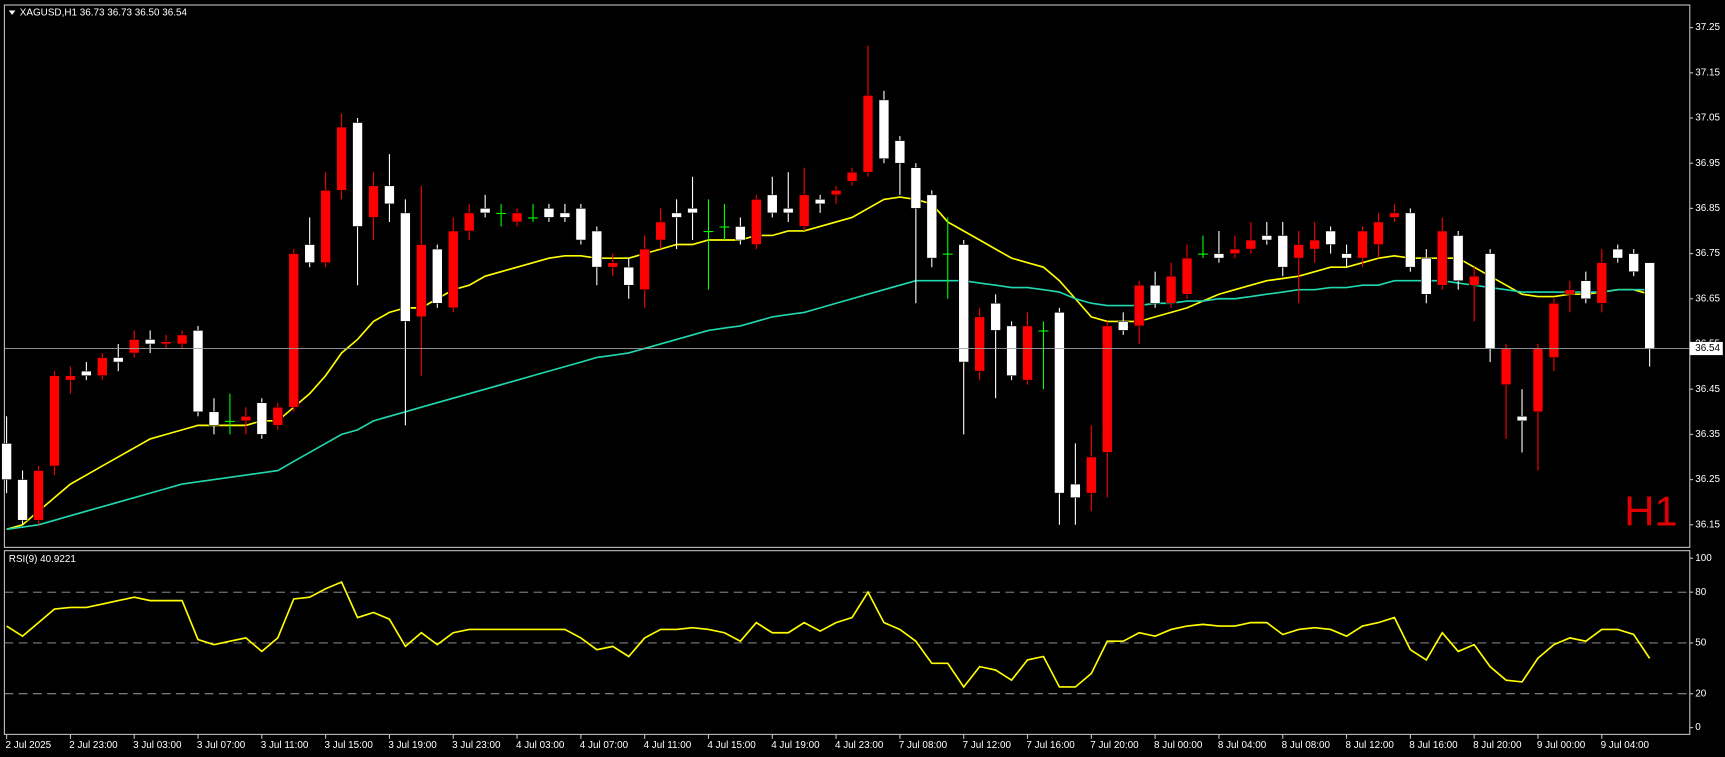 Image resolution: width=1725 pixels, height=757 pixels. I want to click on x-tick-label: 7 Jul 12:00, so click(987, 745).